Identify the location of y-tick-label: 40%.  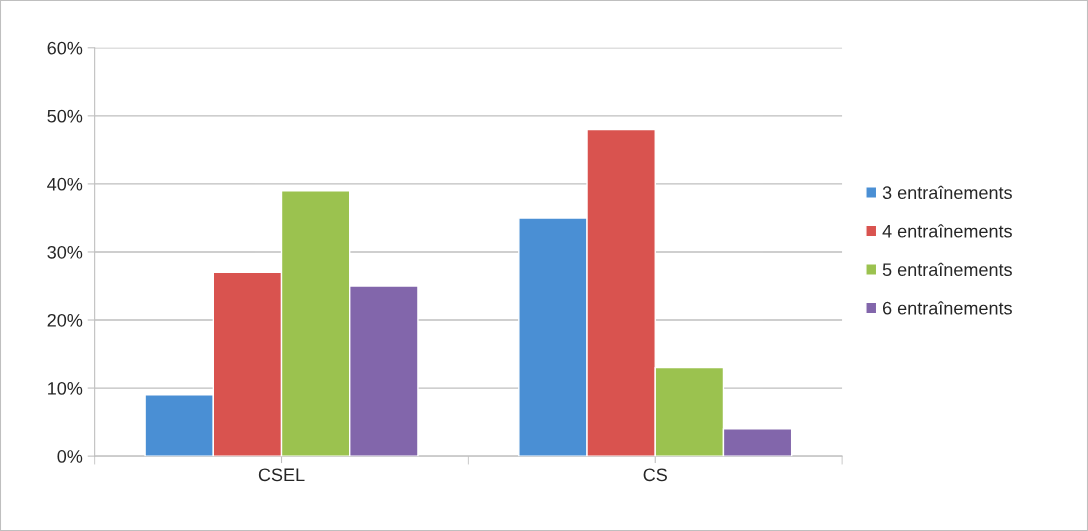
(65, 184).